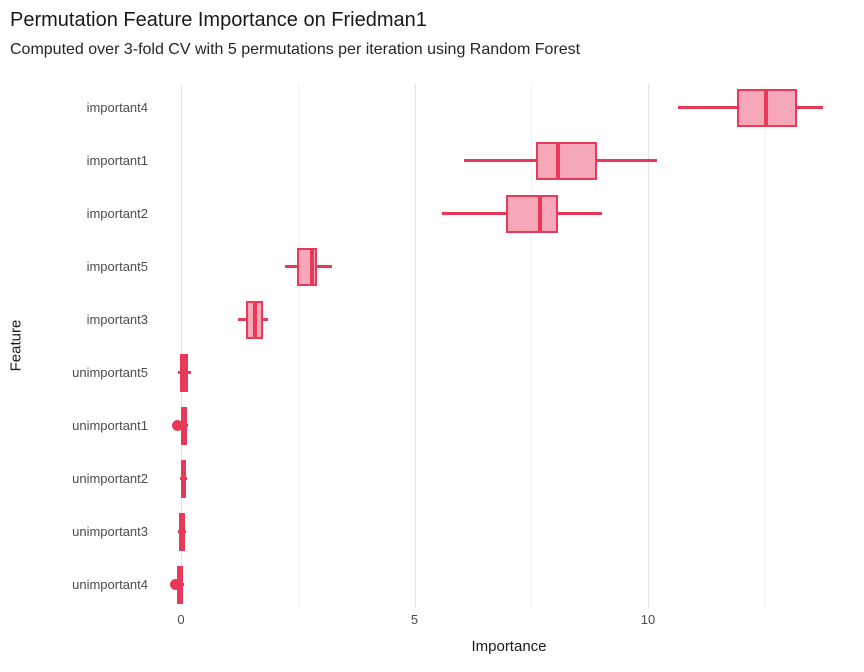 The width and height of the screenshot is (864, 672). I want to click on x-tick-label: 0, so click(181, 619).